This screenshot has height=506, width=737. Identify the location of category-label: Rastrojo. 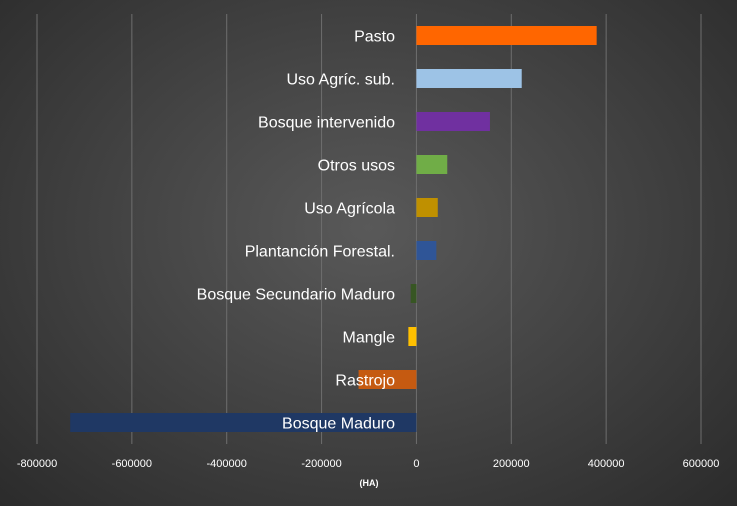
(365, 381).